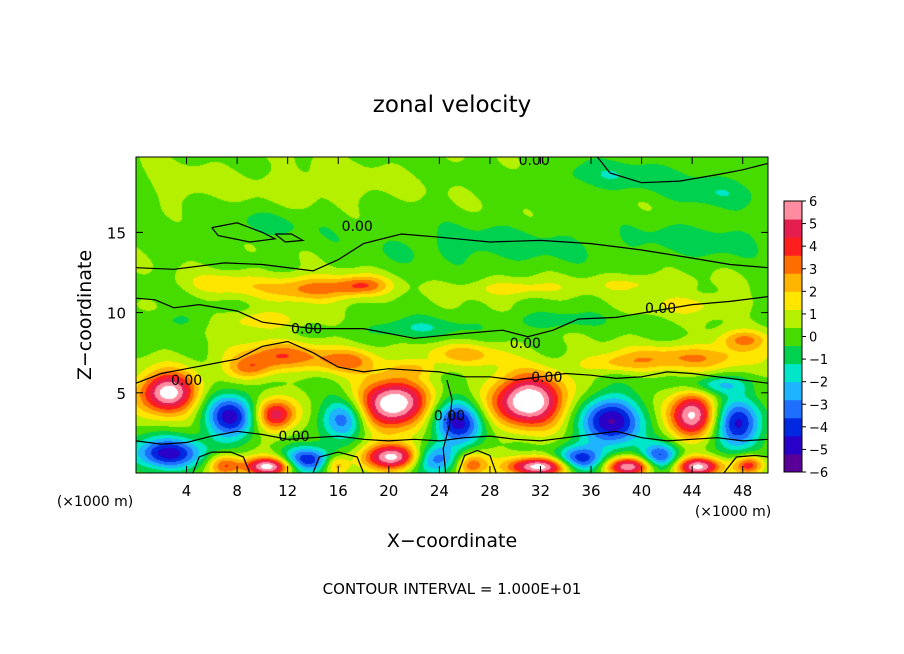 This screenshot has width=904, height=654. Describe the element at coordinates (95, 502) in the screenshot. I see `x-unit-left: (×1000 m)` at that location.